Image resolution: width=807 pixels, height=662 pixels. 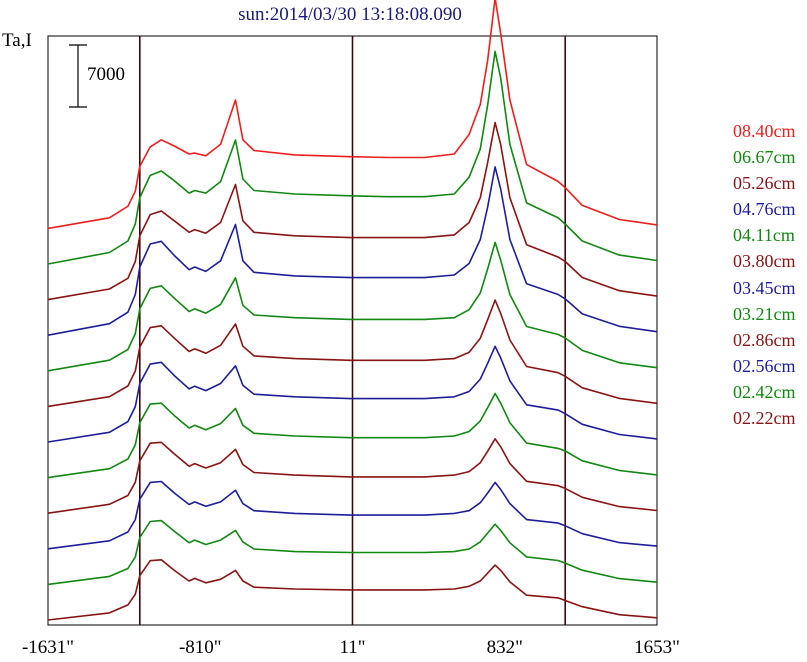 What do you see at coordinates (764, 131) in the screenshot?
I see `legend-entry: 08.40cm` at bounding box center [764, 131].